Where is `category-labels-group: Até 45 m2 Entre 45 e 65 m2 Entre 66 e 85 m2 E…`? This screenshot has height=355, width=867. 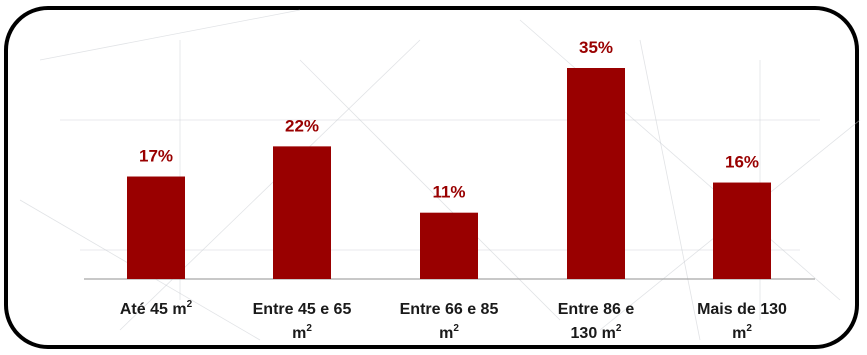
category-labels-group: Até 45 m2 Entre 45 e 65 m2 Entre 66 e 85 m2 E… is located at coordinates (453, 320).